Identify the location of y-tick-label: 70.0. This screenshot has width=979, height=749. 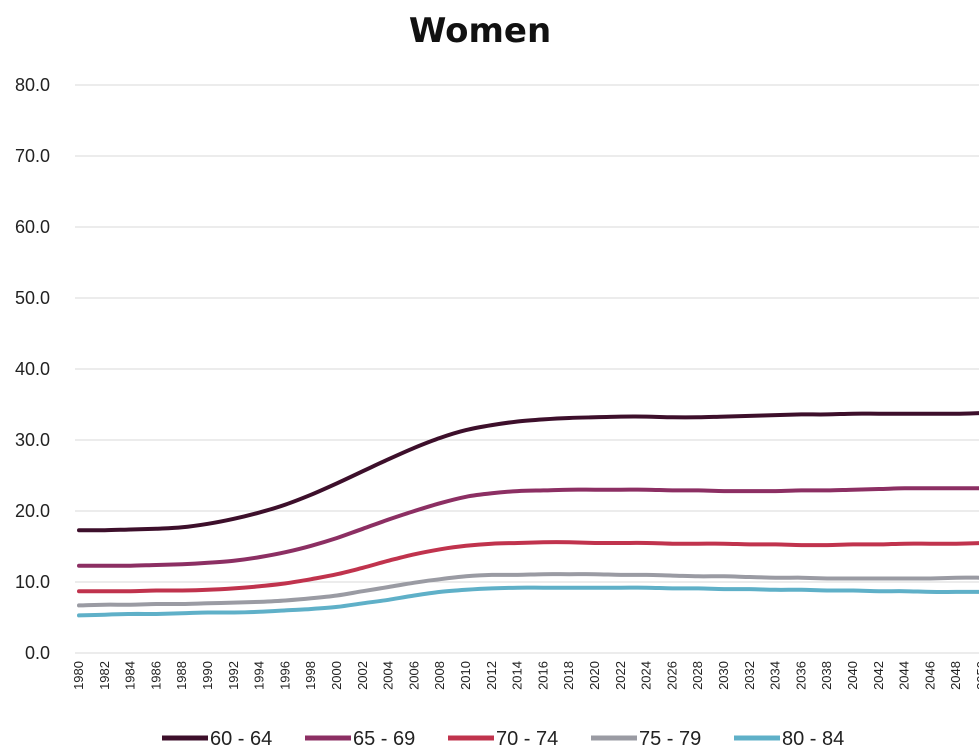
(32, 156).